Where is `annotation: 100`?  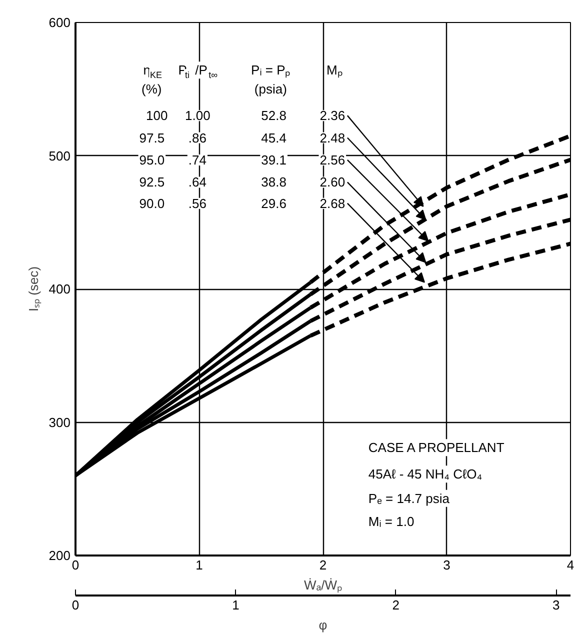
annotation: 100 is located at coordinates (157, 116).